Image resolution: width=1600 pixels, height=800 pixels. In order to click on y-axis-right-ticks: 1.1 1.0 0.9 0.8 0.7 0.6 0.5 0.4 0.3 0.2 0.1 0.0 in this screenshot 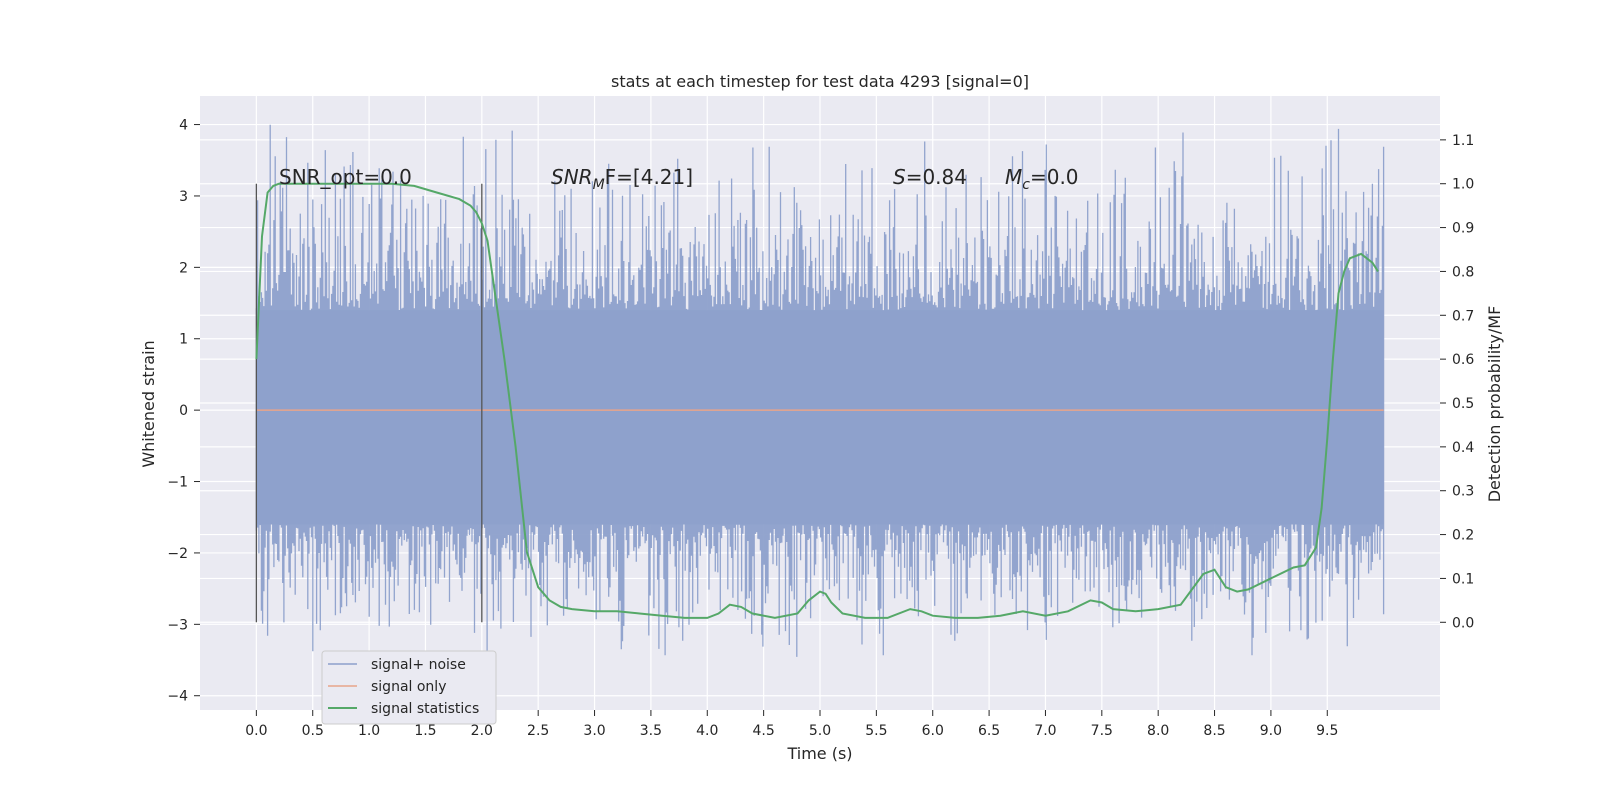, I will do `click(1457, 382)`.